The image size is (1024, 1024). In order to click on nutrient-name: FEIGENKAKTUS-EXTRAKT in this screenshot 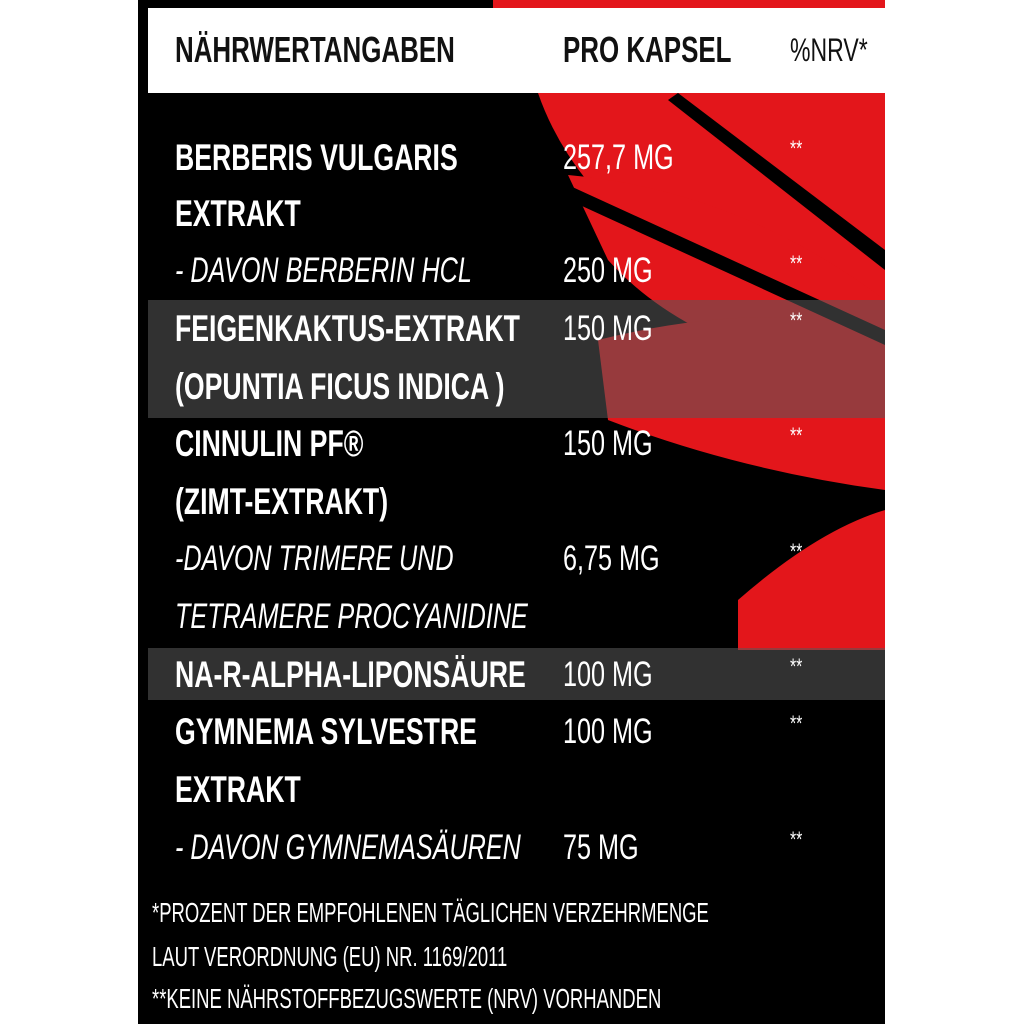, I will do `click(347, 328)`.